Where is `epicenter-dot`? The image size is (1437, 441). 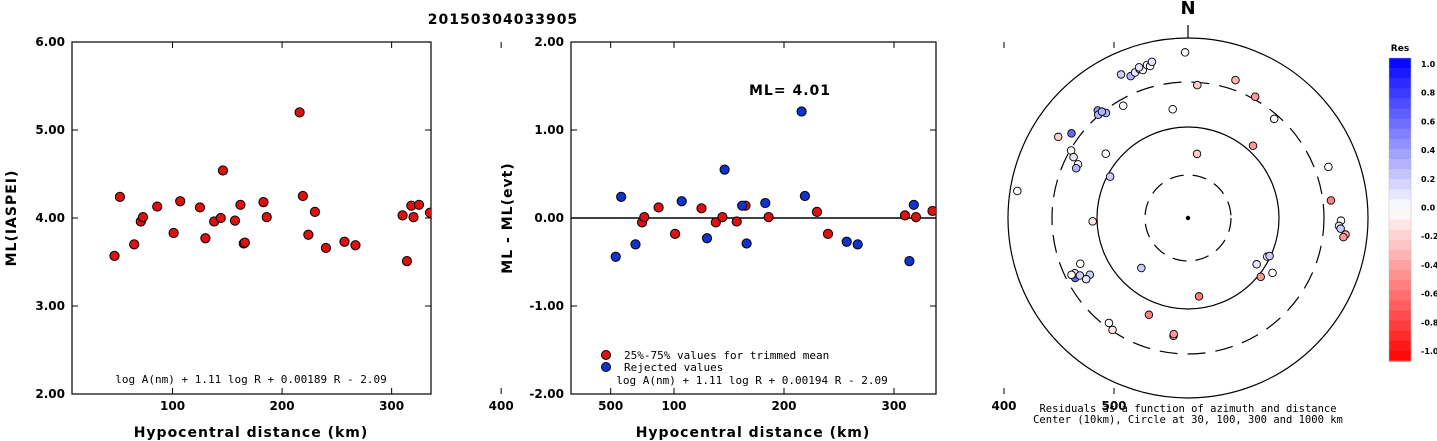 epicenter-dot is located at coordinates (1188, 218).